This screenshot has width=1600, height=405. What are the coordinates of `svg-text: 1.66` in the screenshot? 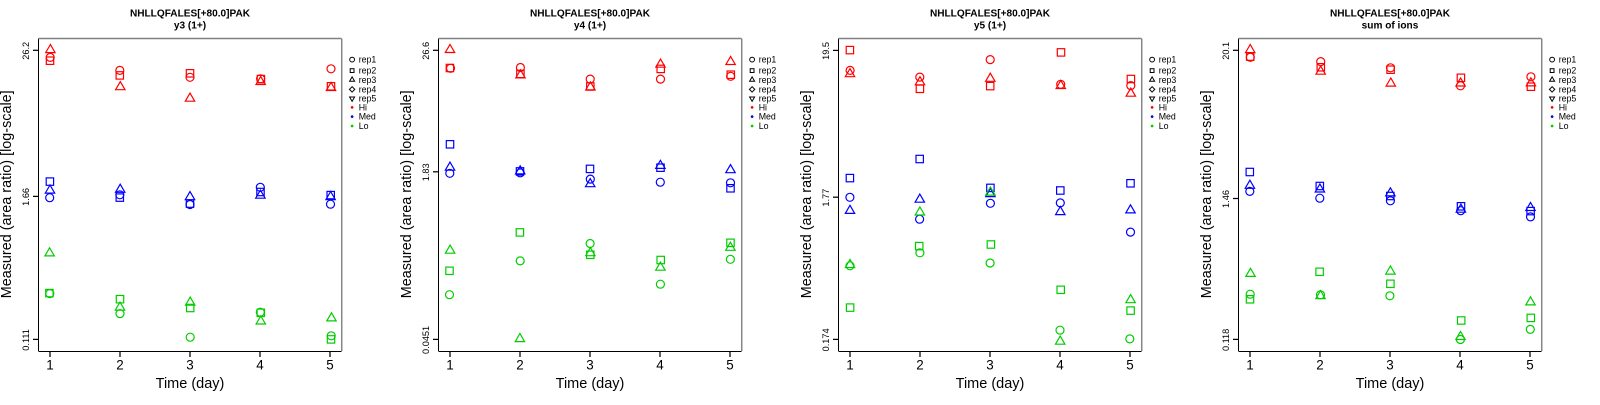 It's located at (26, 197).